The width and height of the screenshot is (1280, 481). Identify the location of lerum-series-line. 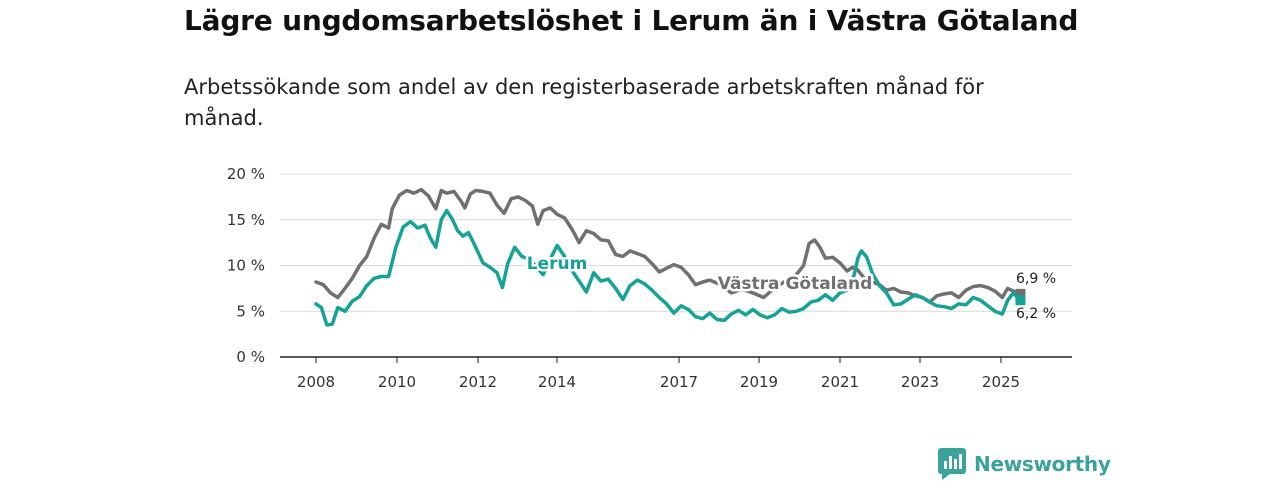
(668, 267).